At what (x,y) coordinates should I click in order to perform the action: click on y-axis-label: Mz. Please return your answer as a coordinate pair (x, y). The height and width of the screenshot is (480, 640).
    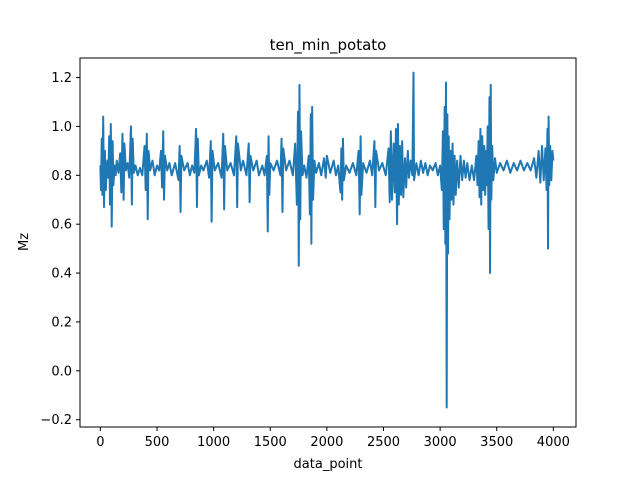
    Looking at the image, I should click on (24, 242).